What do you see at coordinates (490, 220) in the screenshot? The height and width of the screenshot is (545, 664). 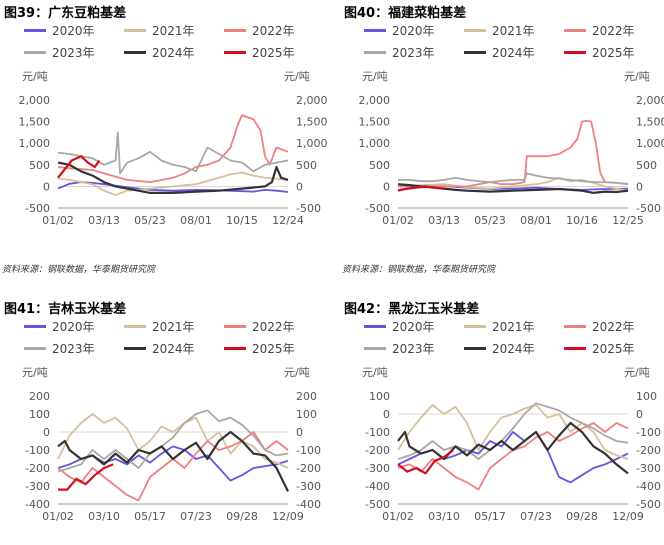 I see `x-tick-label: 05/23` at bounding box center [490, 220].